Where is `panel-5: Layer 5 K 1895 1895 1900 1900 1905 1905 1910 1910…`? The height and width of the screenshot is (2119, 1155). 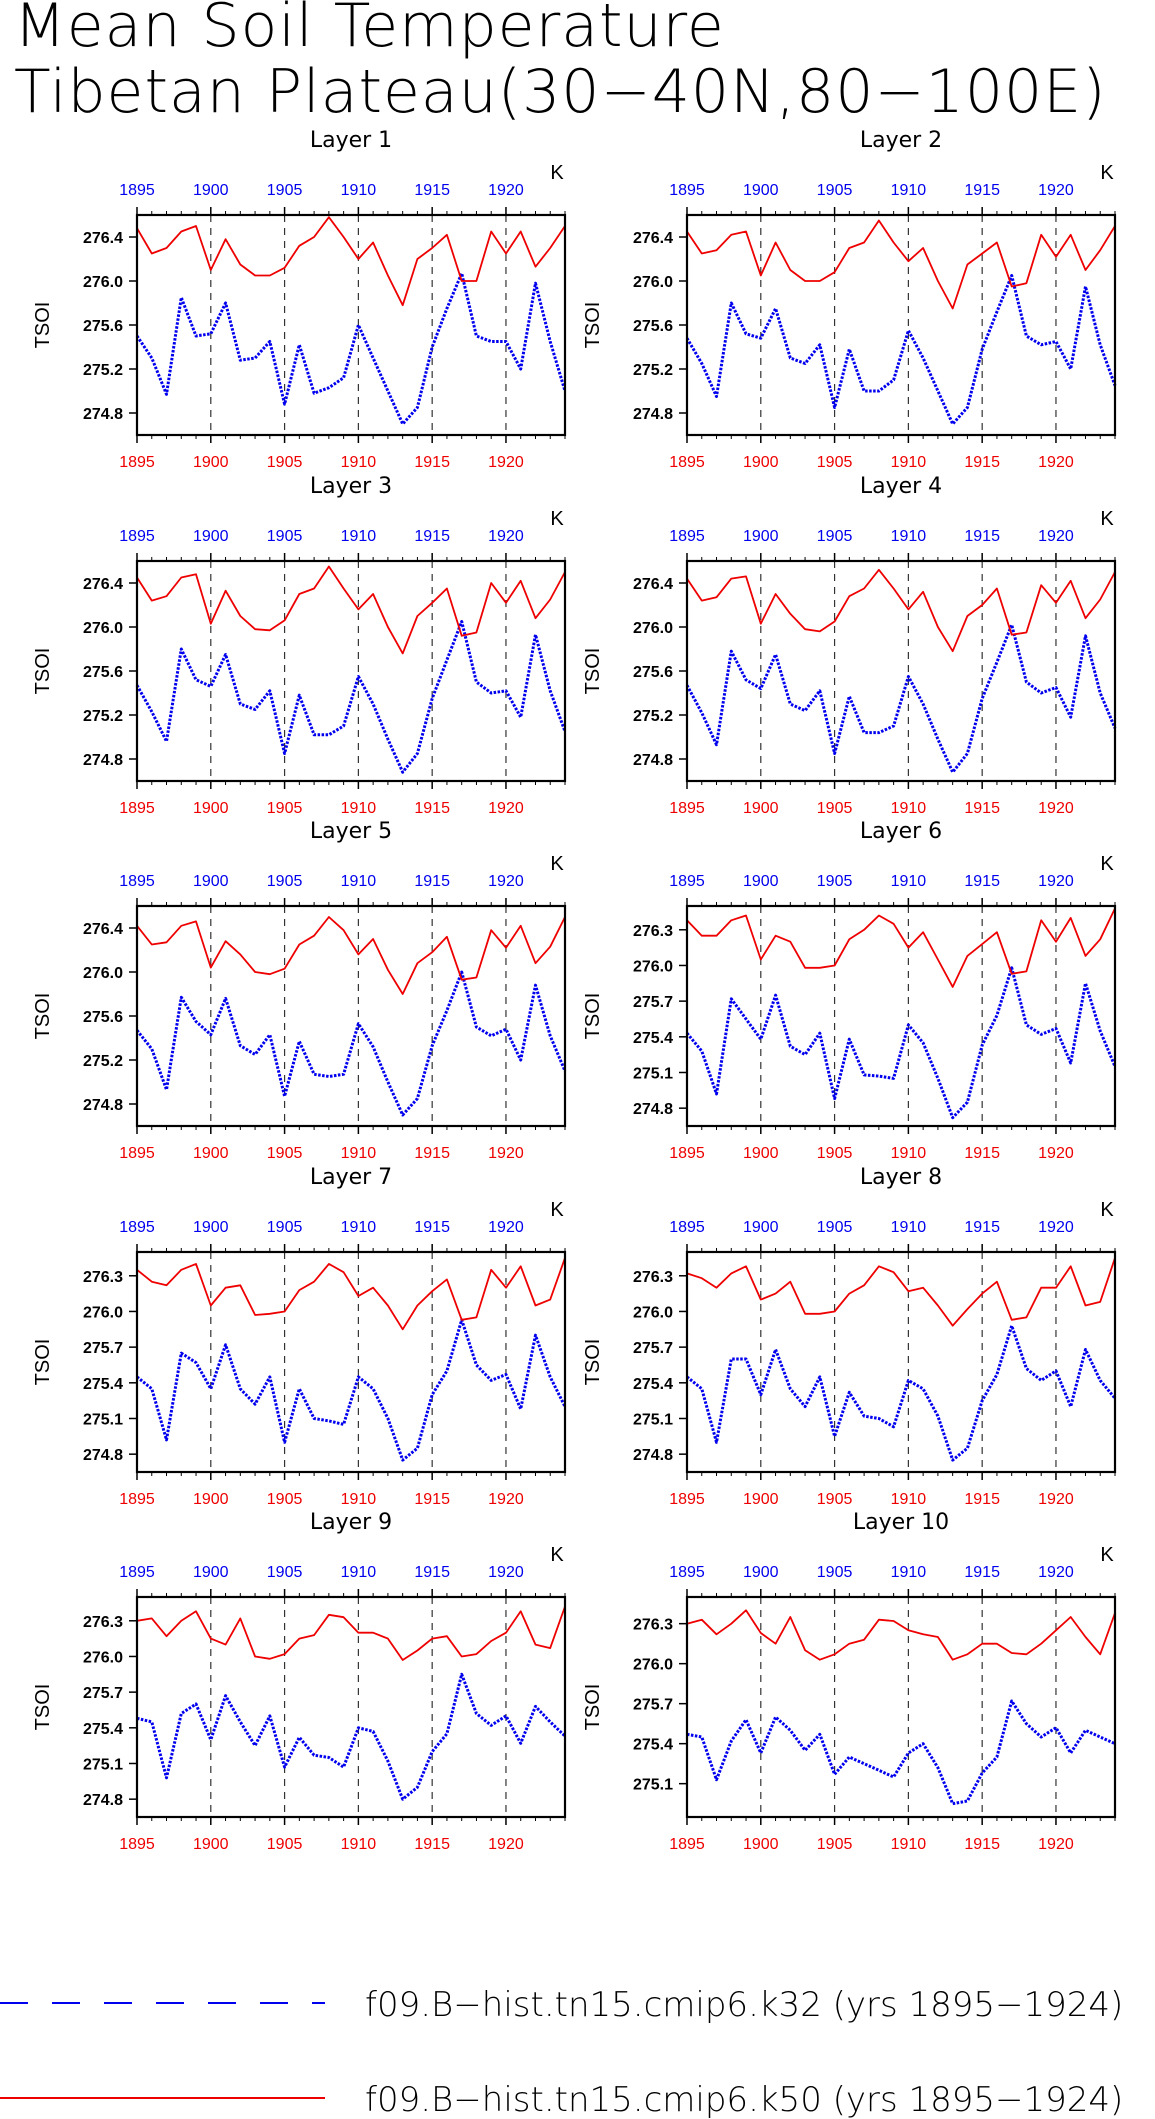 panel-5: Layer 5 K 1895 1895 1900 1900 1905 1905 1910 1910… is located at coordinates (299, 990).